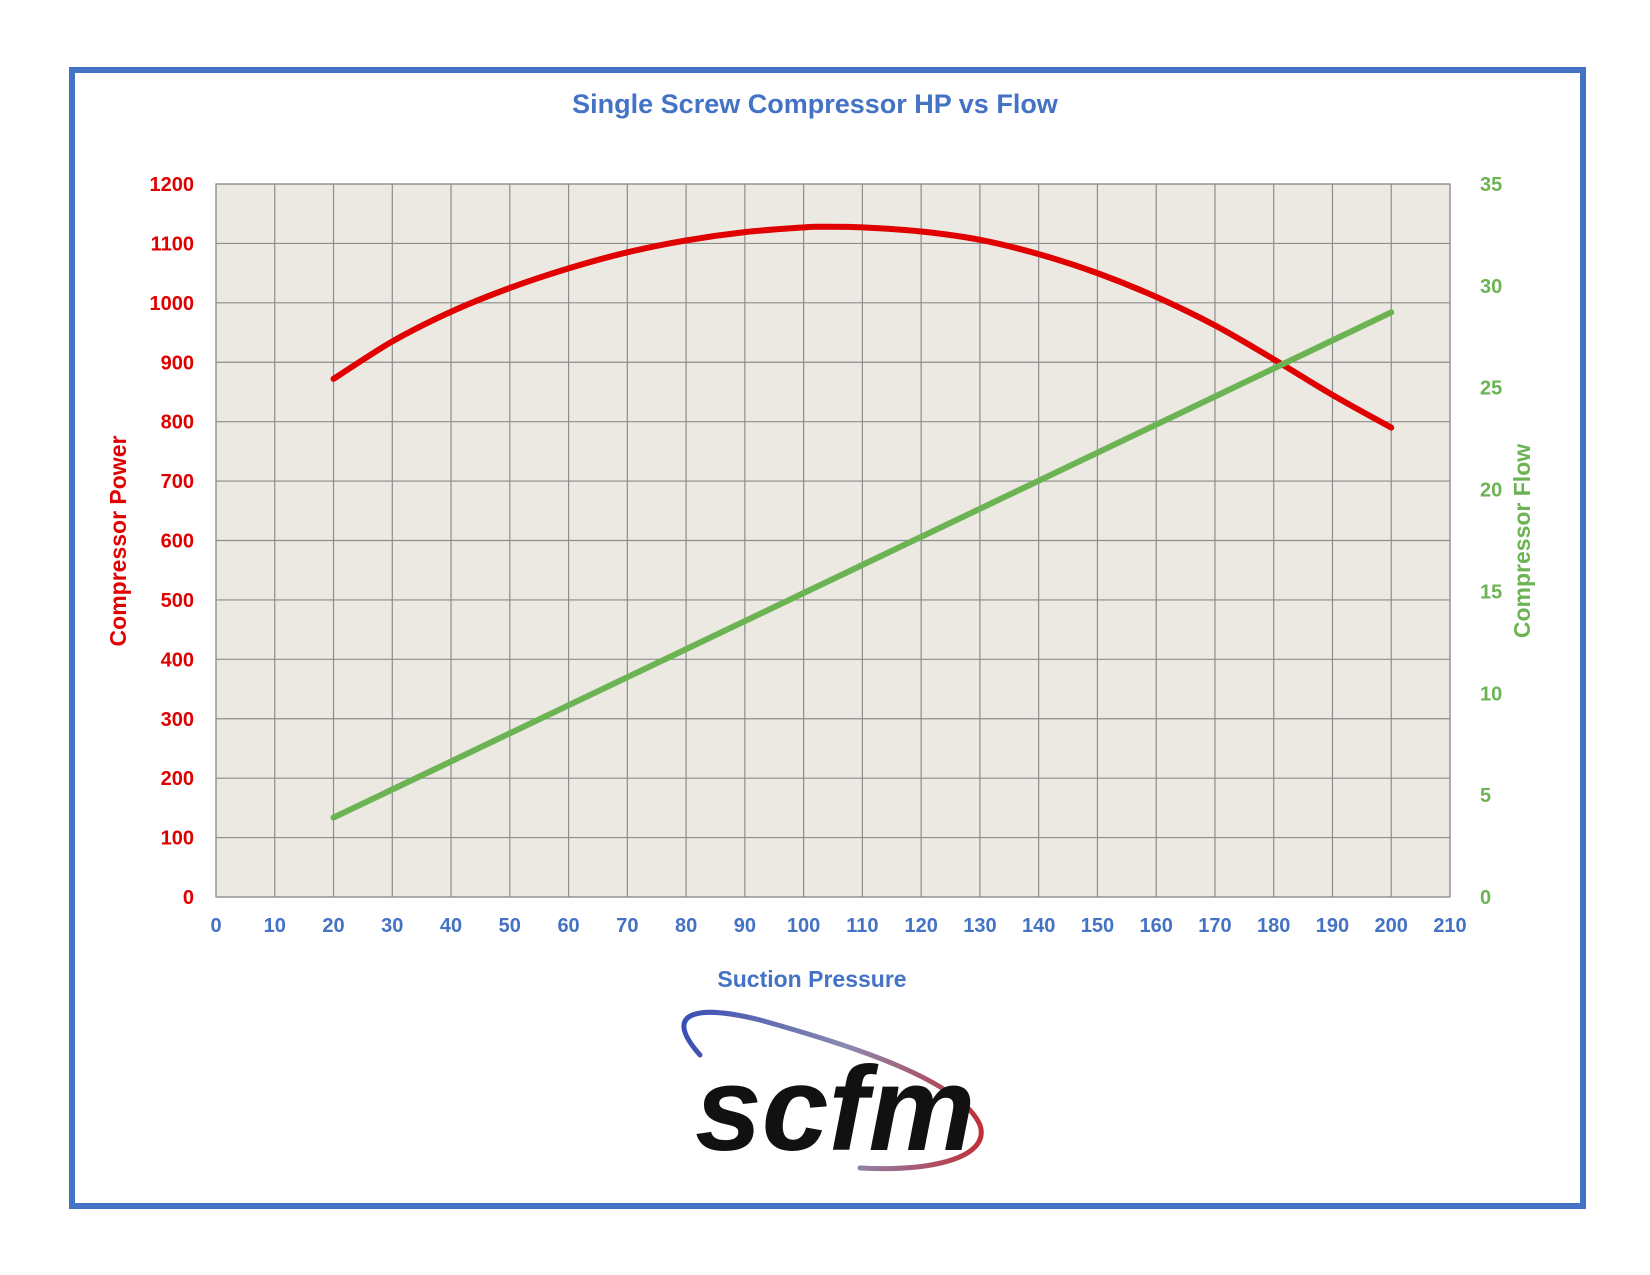 Image resolution: width=1650 pixels, height=1275 pixels. Describe the element at coordinates (745, 926) in the screenshot. I see `x-tick-label: 90` at that location.